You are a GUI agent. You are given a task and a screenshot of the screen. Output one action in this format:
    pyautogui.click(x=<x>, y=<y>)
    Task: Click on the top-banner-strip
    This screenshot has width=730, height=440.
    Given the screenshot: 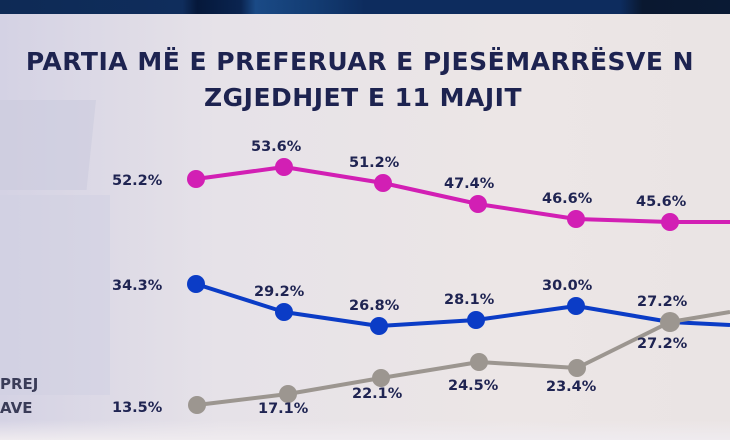 What is the action you would take?
    pyautogui.click(x=365, y=7)
    